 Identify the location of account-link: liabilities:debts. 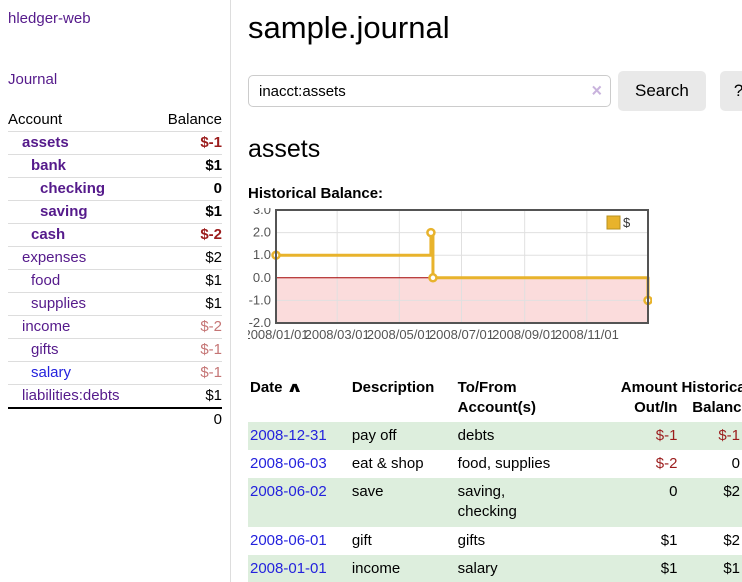
(71, 395).